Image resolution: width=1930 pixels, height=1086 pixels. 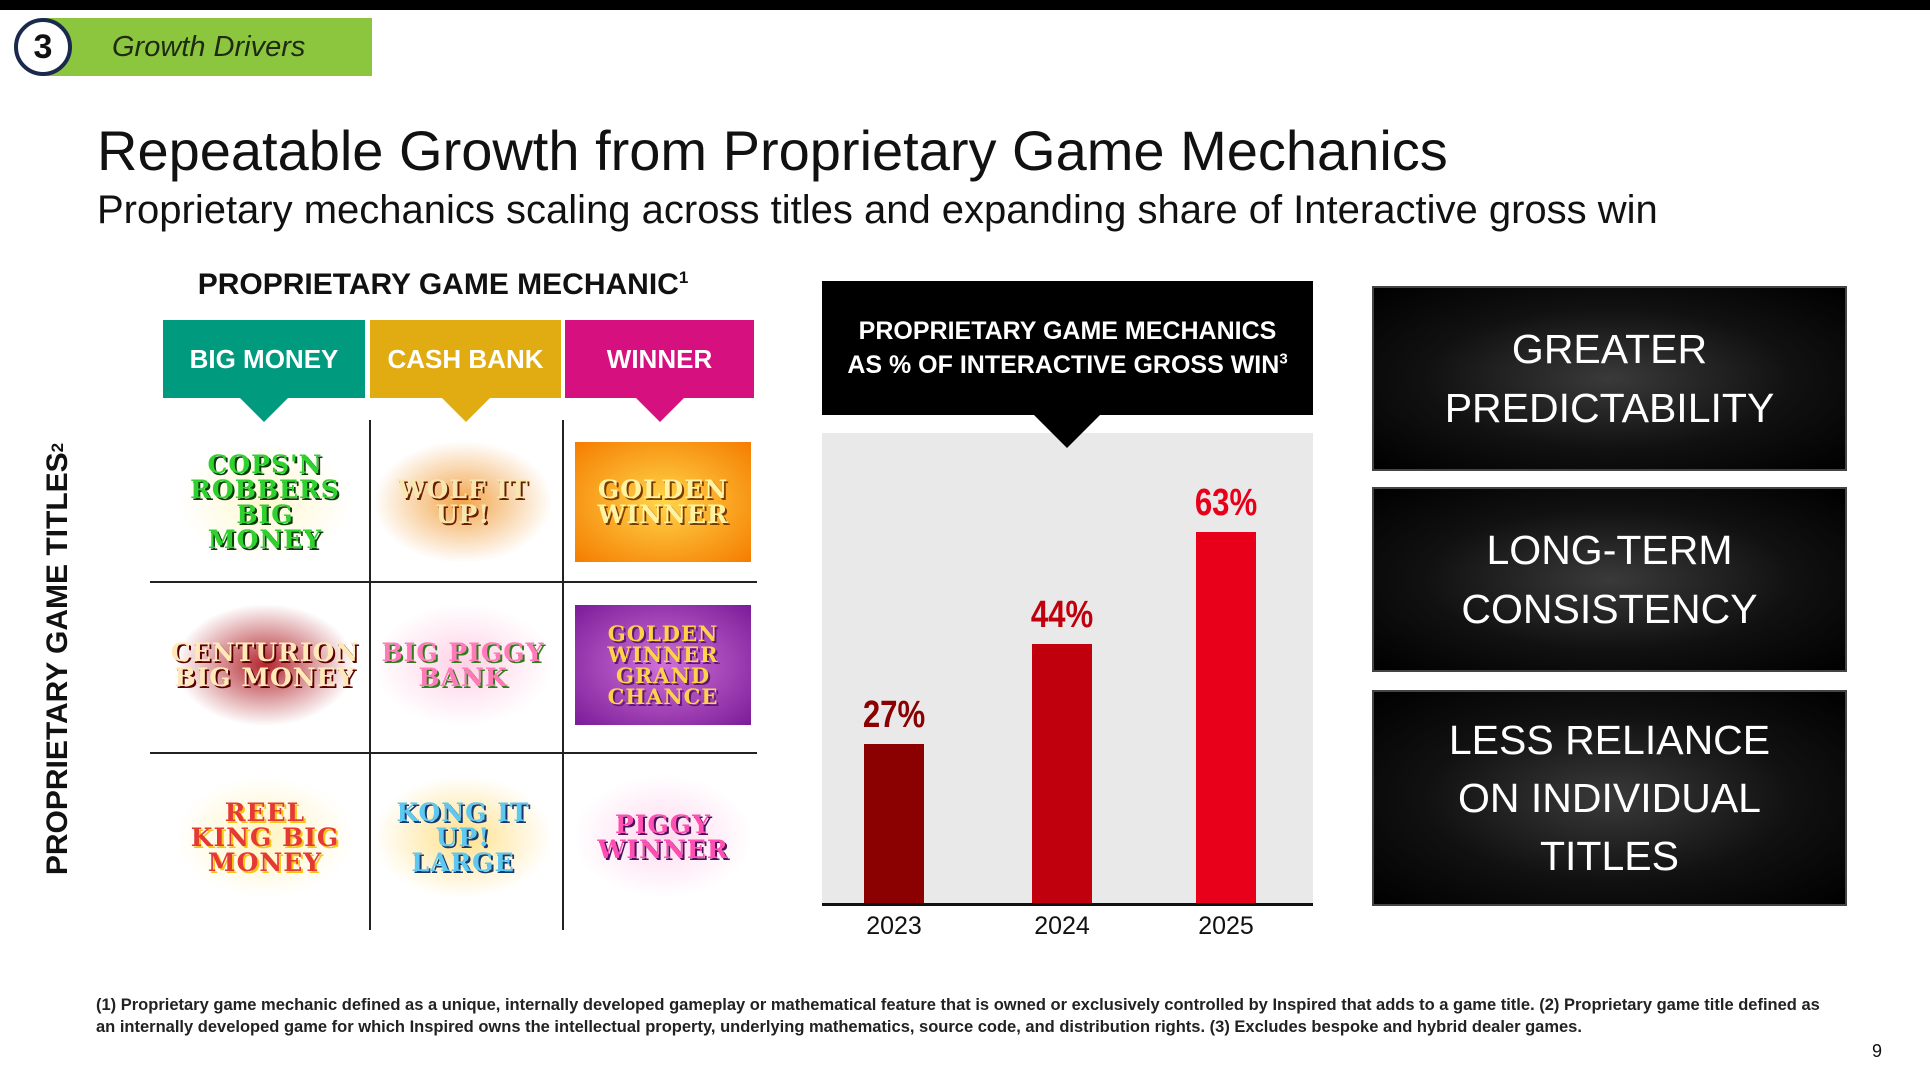 I want to click on game-logo: BIG PIGGY BANK, so click(x=463, y=665).